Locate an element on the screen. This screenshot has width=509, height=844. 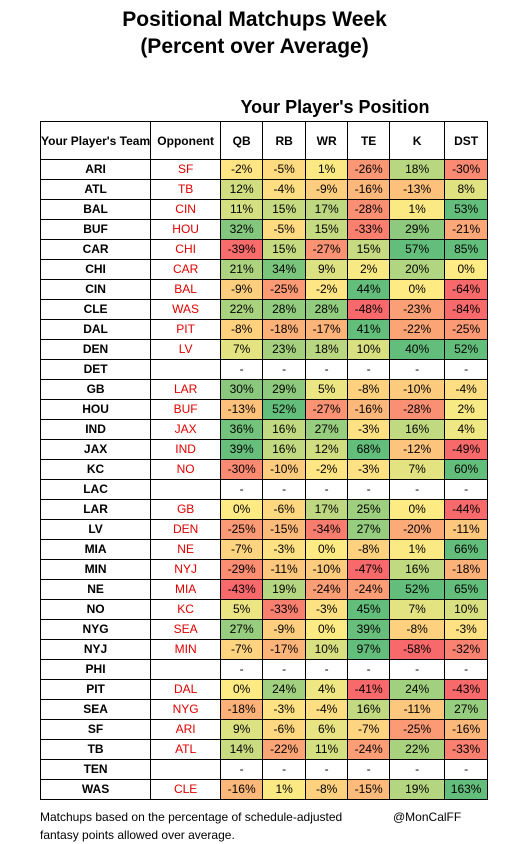
rb-value-cell: 19% is located at coordinates (284, 589).